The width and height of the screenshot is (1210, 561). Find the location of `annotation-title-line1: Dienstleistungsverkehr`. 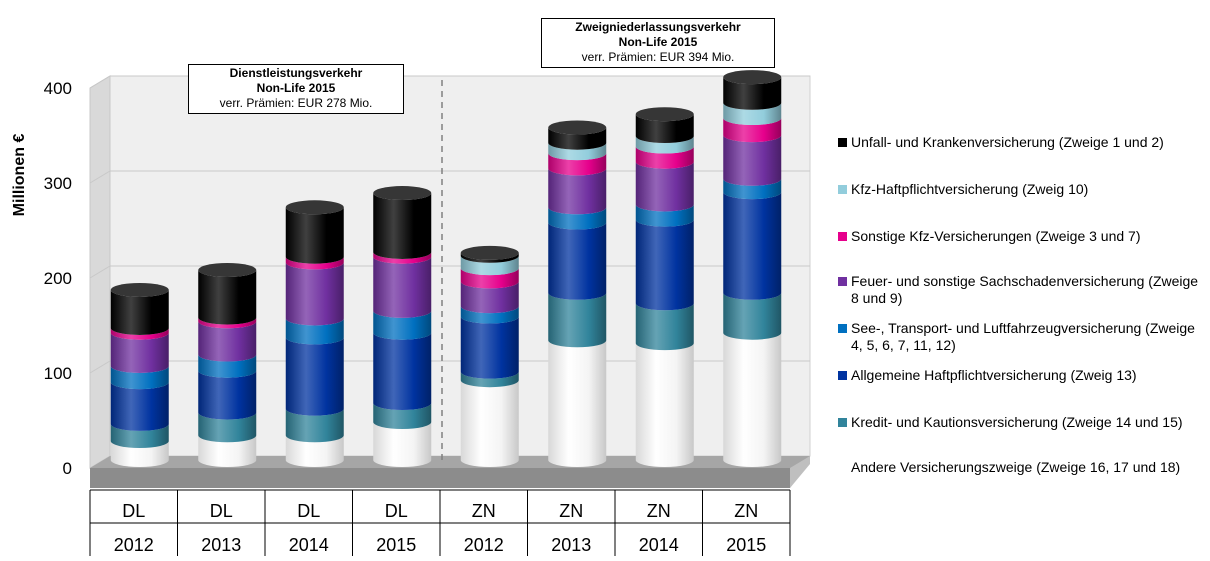

annotation-title-line1: Dienstleistungsverkehr is located at coordinates (296, 73).